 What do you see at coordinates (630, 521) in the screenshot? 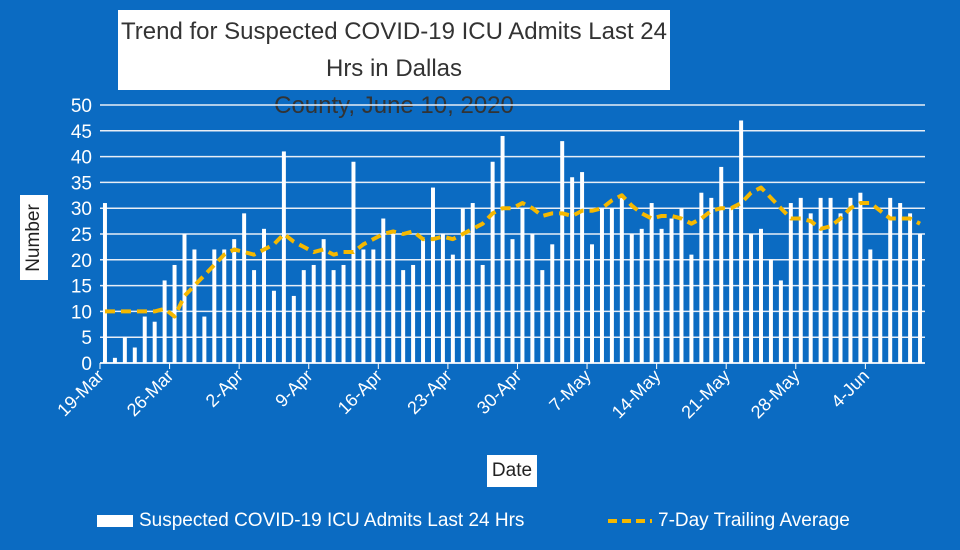
I see `legend-line-swatch` at bounding box center [630, 521].